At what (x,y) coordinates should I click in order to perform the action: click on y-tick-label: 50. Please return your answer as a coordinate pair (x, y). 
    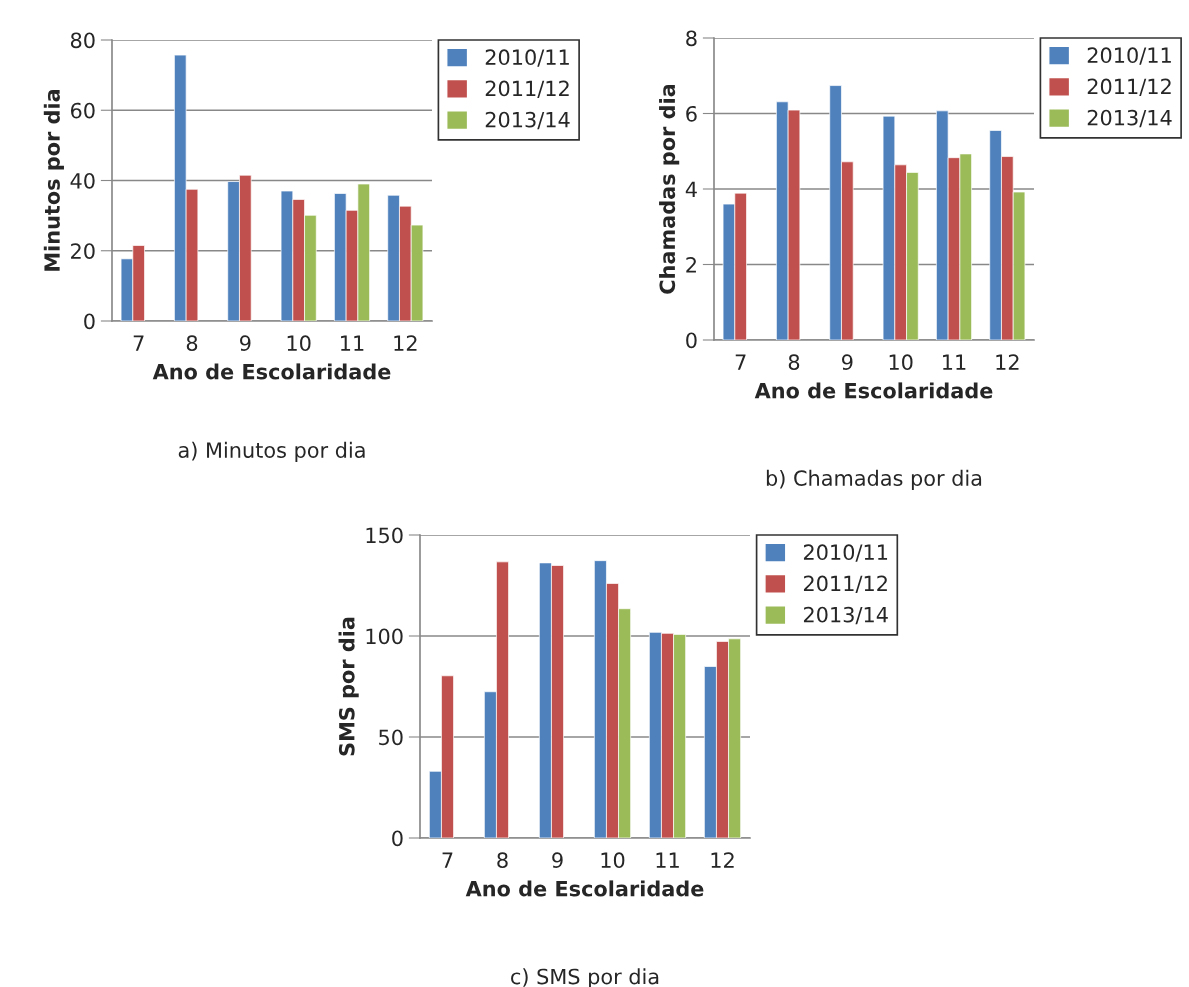
    Looking at the image, I should click on (391, 737).